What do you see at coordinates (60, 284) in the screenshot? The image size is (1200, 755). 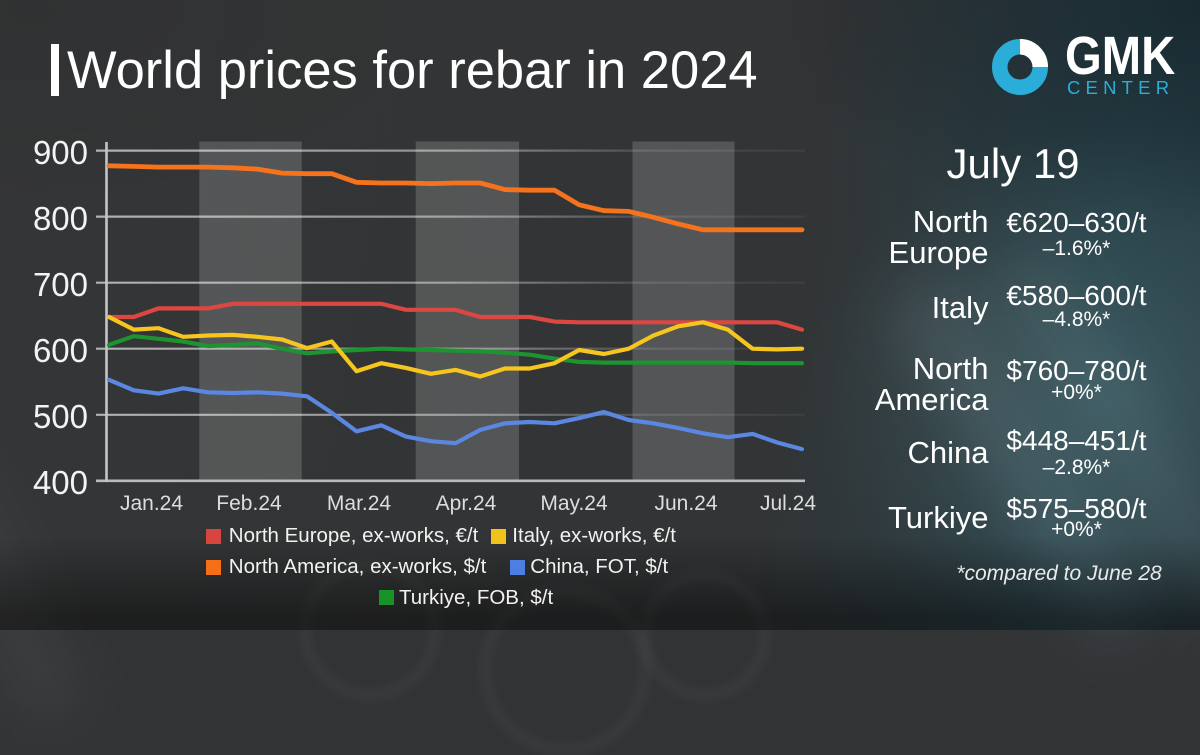 I see `svg-text: 700` at bounding box center [60, 284].